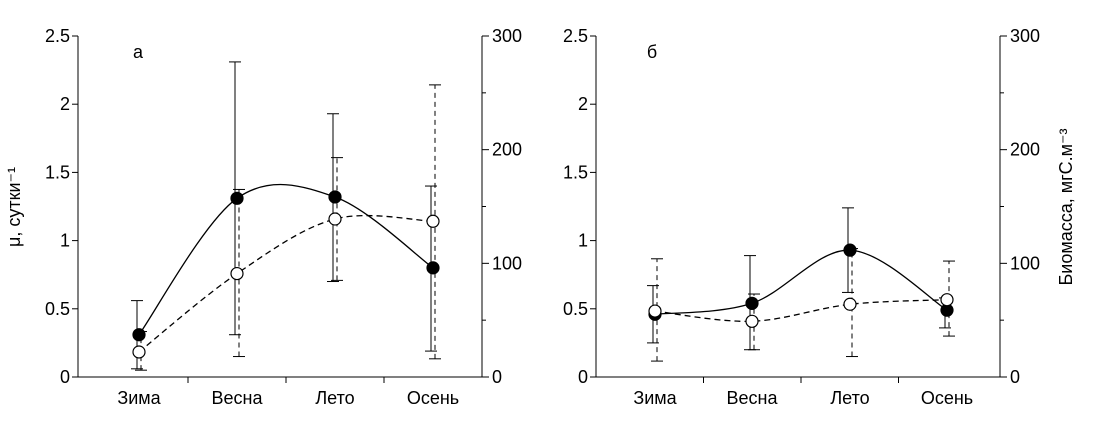  I want to click on y-left-axis-title: μ, сутки⁻¹, so click(14, 207).